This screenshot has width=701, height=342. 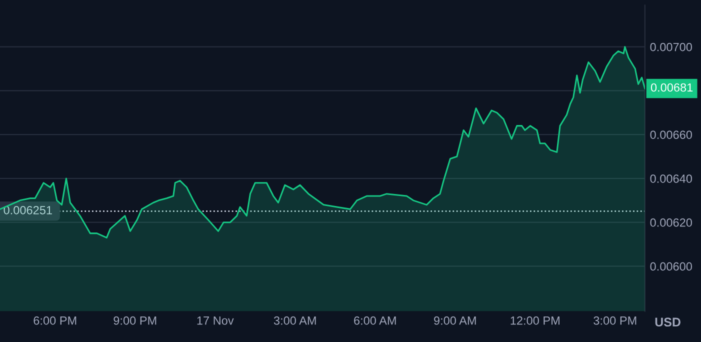 What do you see at coordinates (671, 87) in the screenshot?
I see `annotation: 0.00681` at bounding box center [671, 87].